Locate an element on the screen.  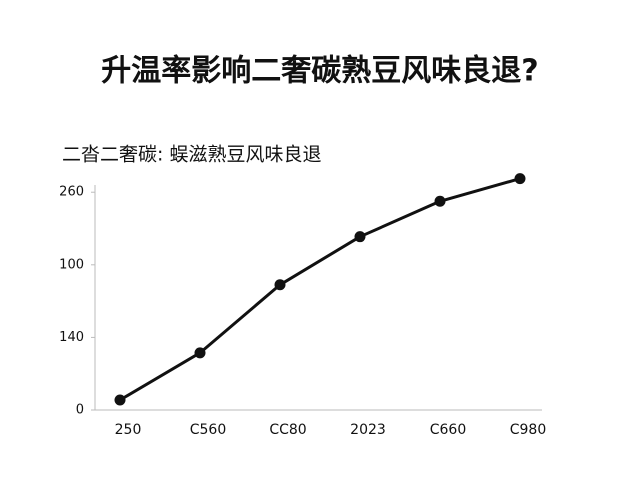
x-tick-label: C660 is located at coordinates (448, 430).